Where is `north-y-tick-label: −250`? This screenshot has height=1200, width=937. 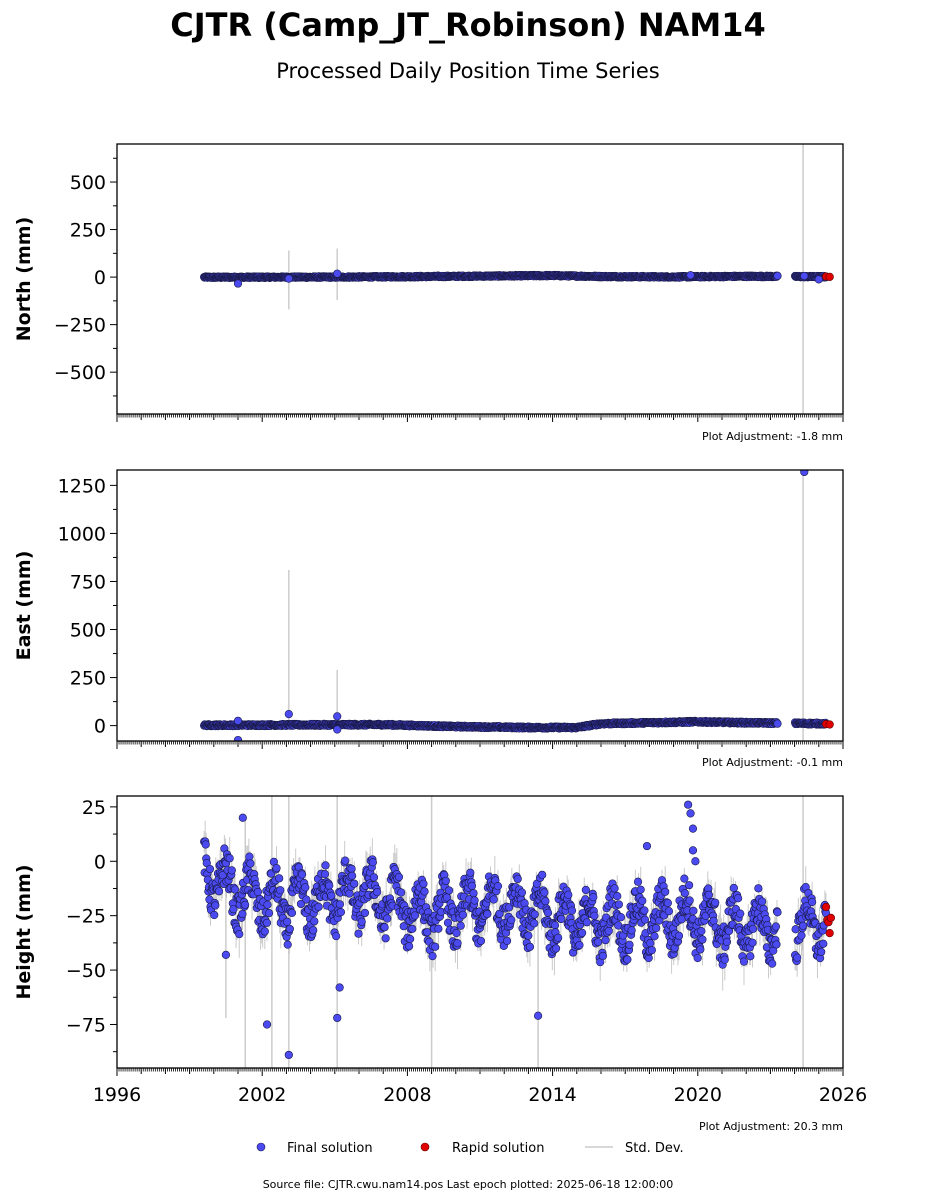
north-y-tick-label: −250 is located at coordinates (80, 326).